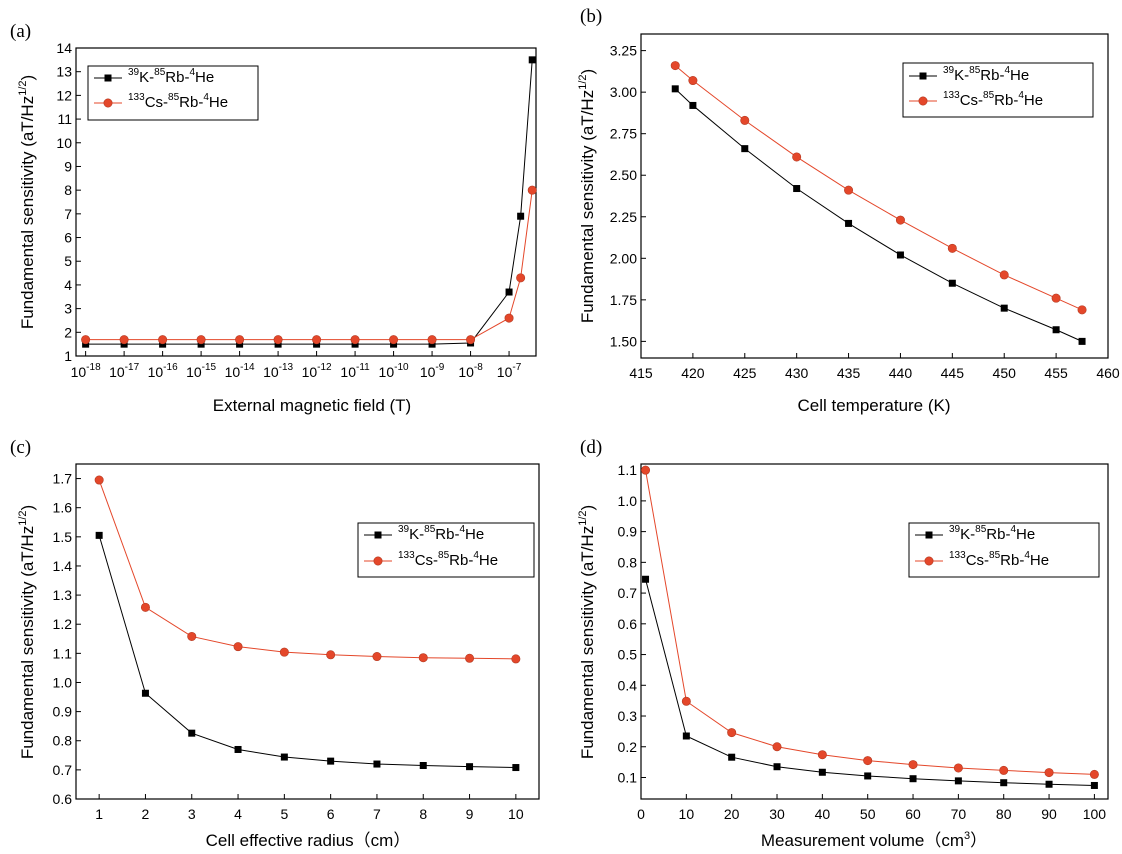 The image size is (1122, 854). I want to click on y-tick-label: 3.00, so click(623, 92).